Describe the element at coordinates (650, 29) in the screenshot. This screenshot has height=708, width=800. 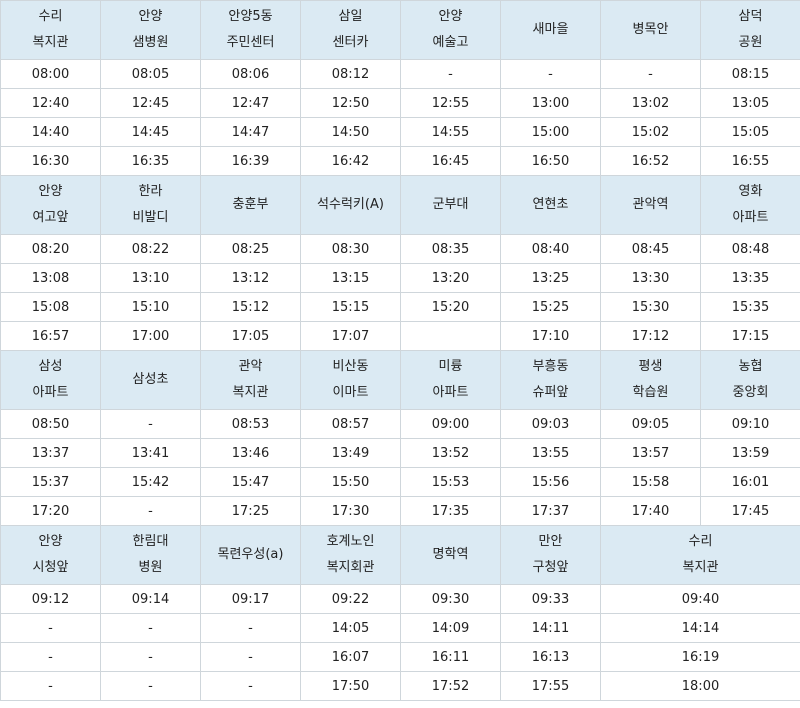
I see `stop-name-line: 병목안` at that location.